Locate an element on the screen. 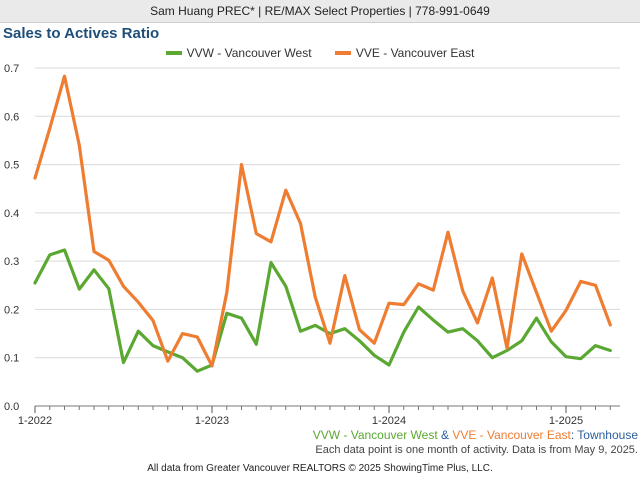 The image size is (640, 480). y-tick-label: 0.3 is located at coordinates (11, 262).